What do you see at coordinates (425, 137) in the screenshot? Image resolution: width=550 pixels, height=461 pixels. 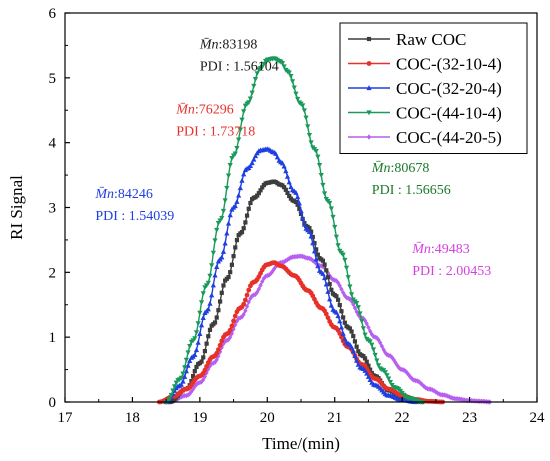 I see `legend-entry: COC-(44-20-5)` at bounding box center [425, 137].